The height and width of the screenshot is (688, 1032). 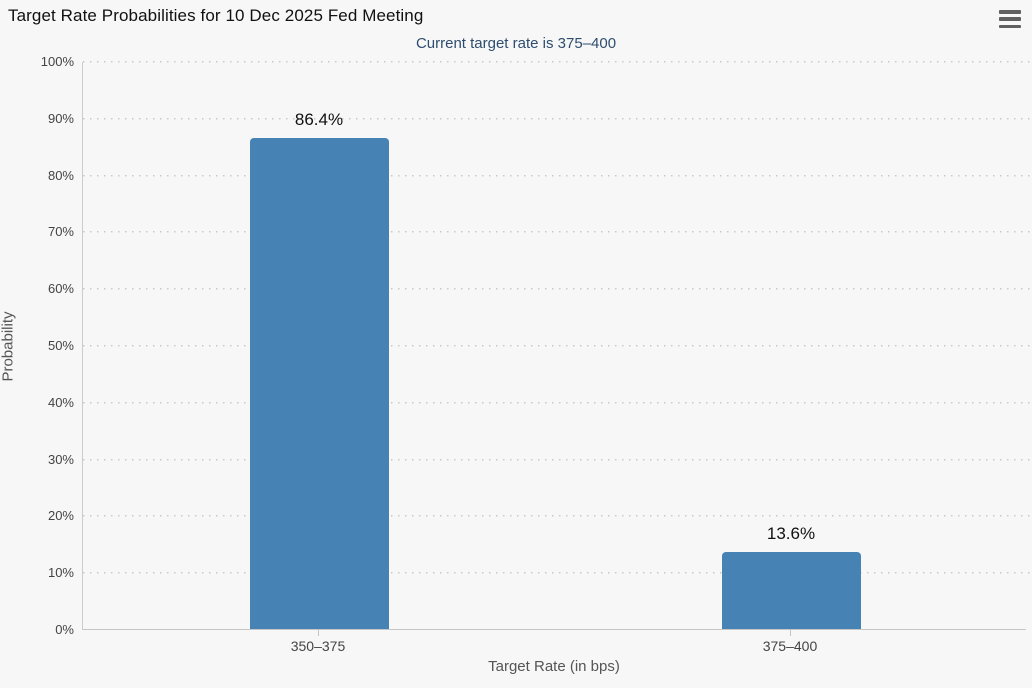 I want to click on bar-value-label: 13.6%, so click(x=791, y=533).